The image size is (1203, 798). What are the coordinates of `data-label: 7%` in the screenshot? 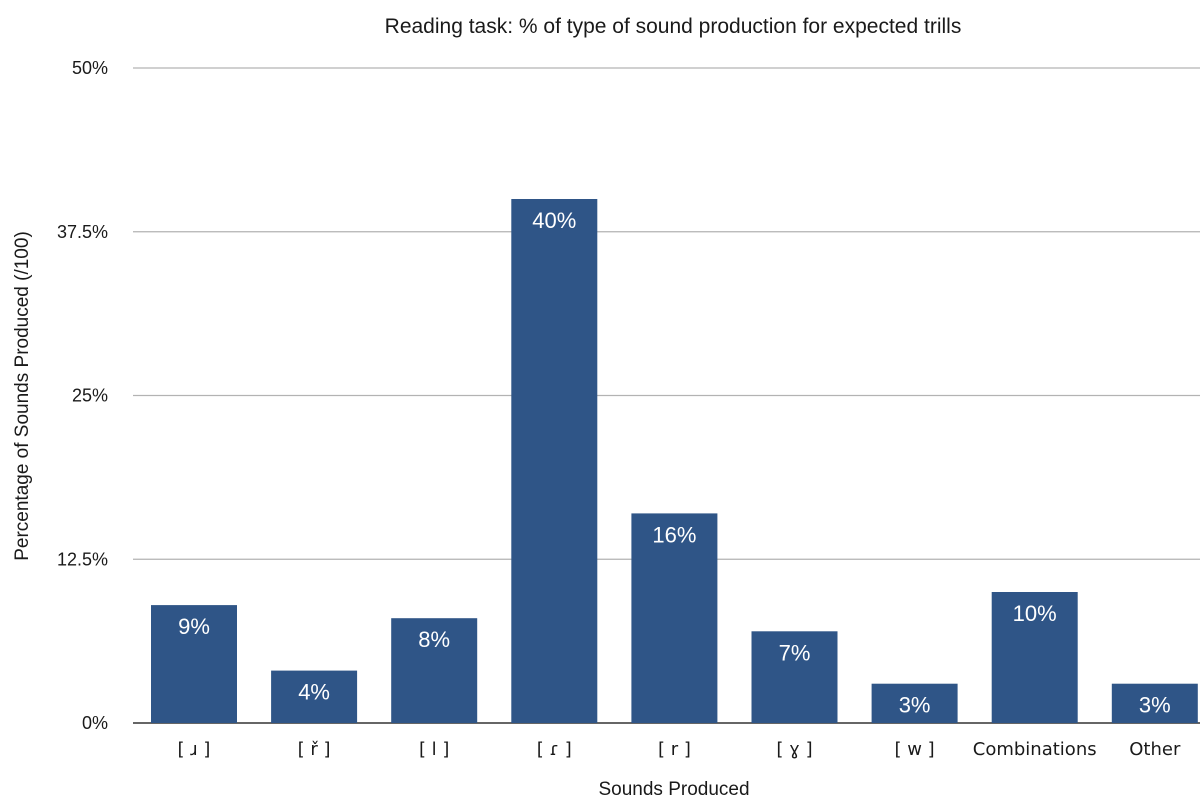 It's located at (795, 652).